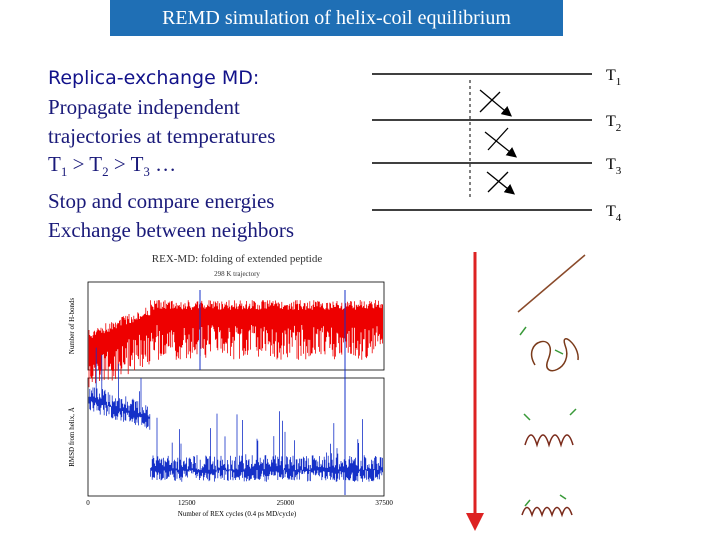  I want to click on line: trajectories at temperatures, so click(162, 135).